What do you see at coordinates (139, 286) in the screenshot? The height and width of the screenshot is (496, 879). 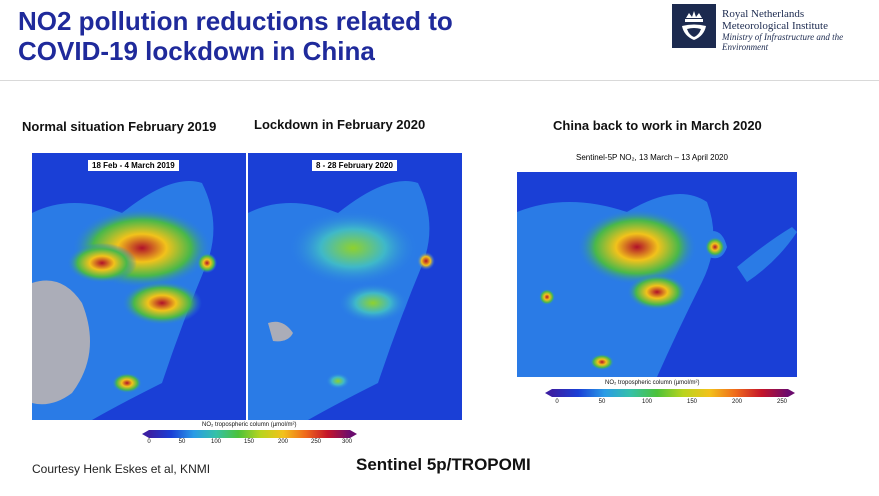 I see `map-feb-2019: 18 Feb - 4 March 2019` at bounding box center [139, 286].